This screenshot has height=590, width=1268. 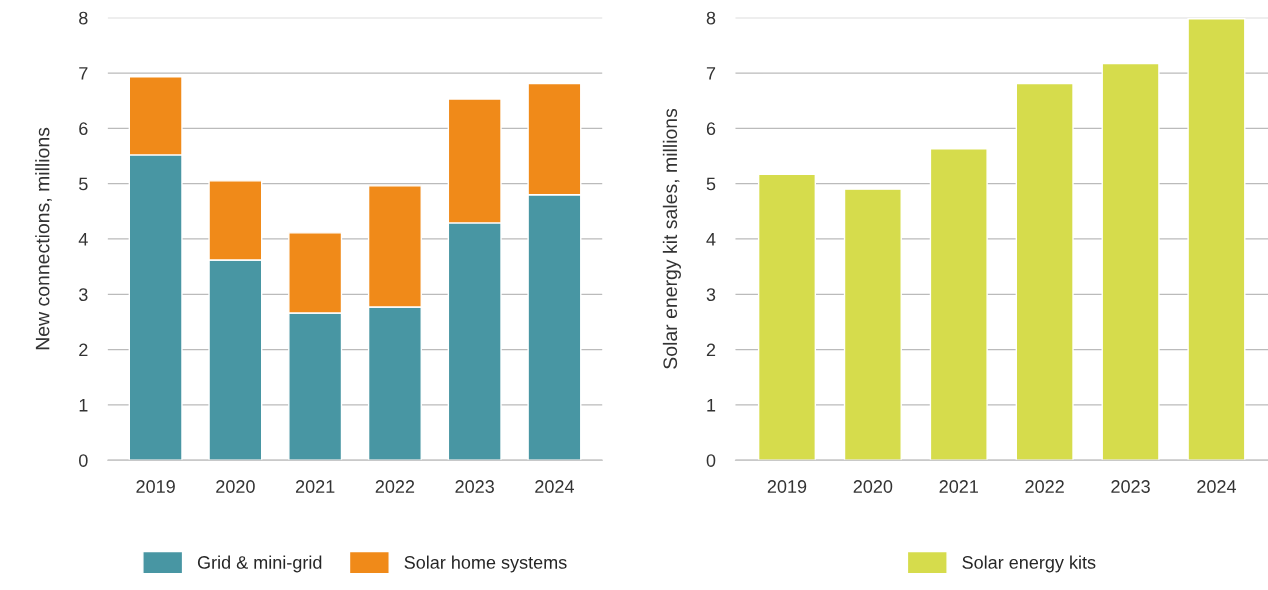 I want to click on legend-label: Solar energy kits, so click(x=1029, y=564).